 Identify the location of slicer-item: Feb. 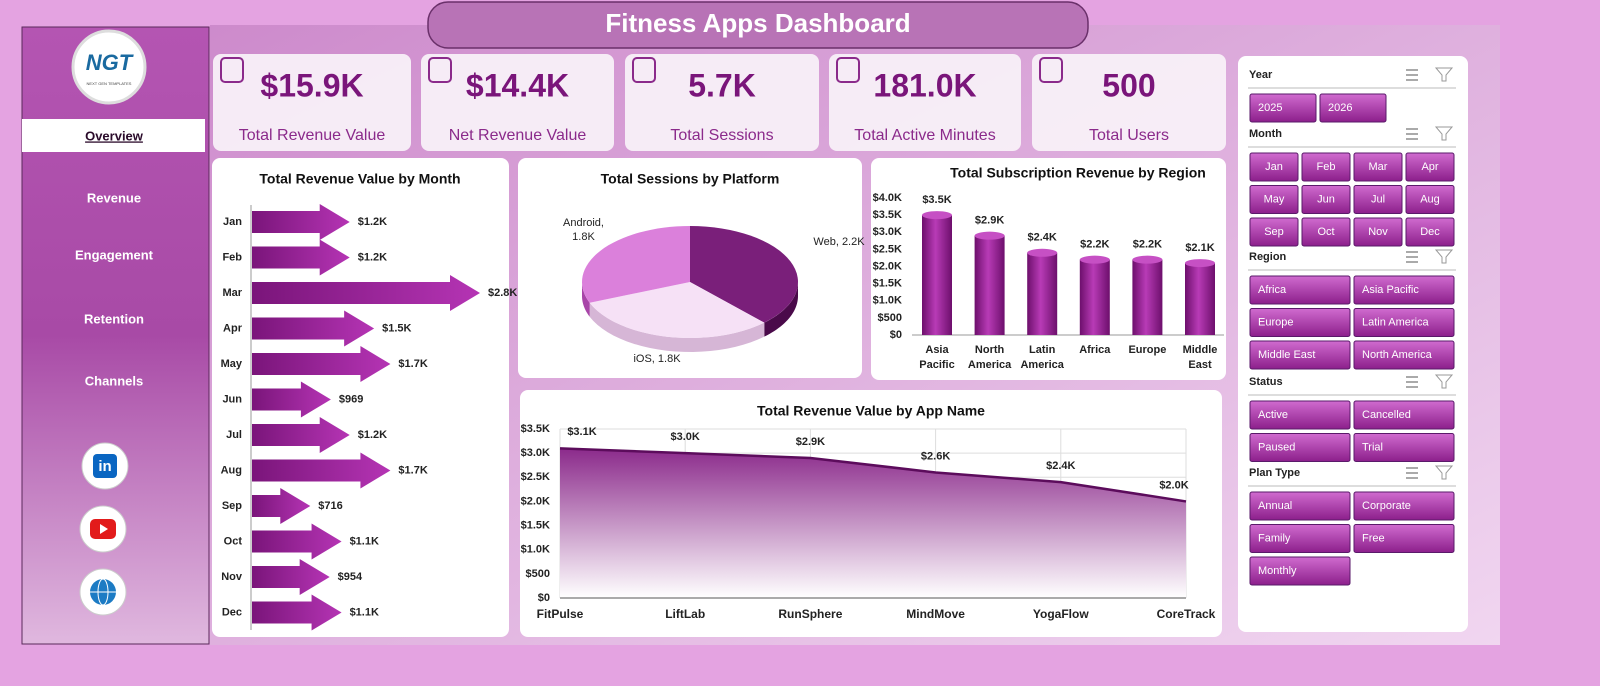
(1326, 167).